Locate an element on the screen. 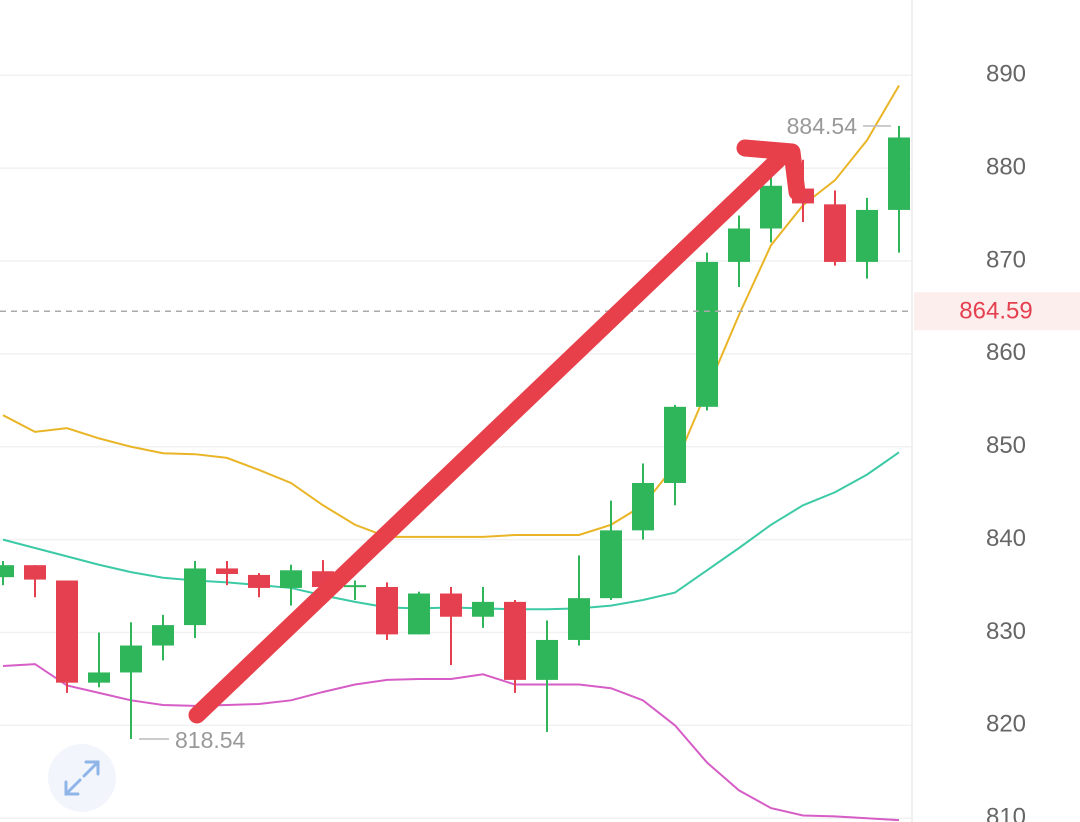 The image size is (1080, 822). expand-button is located at coordinates (82, 778).